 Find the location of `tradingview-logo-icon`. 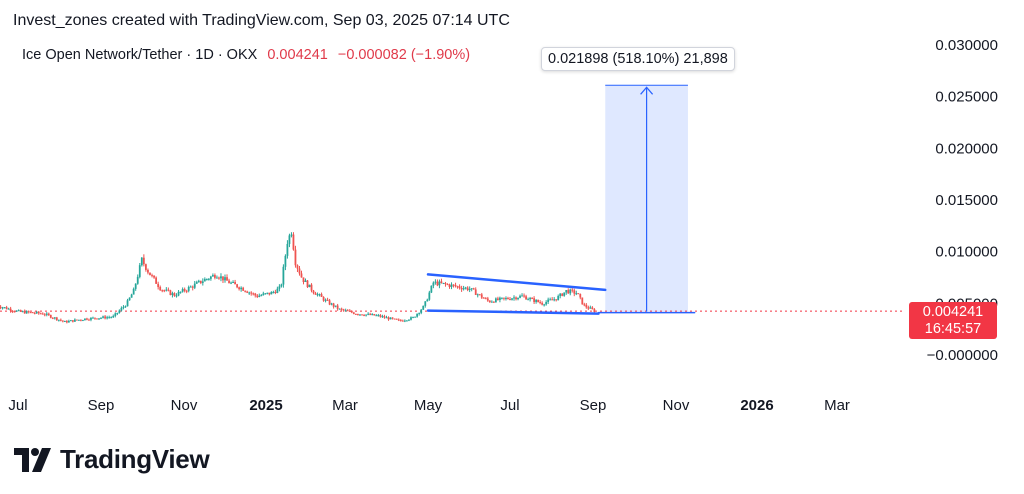

tradingview-logo-icon is located at coordinates (32, 459).